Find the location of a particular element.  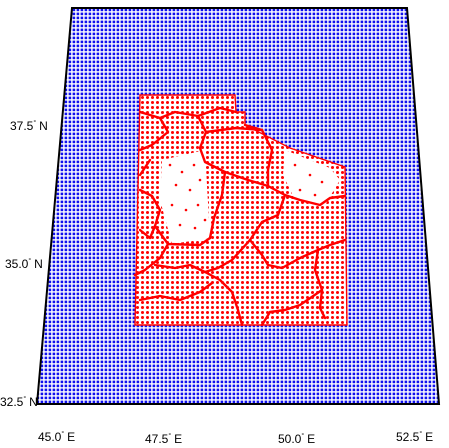

lat-label-37-5: 37.5° N is located at coordinates (29, 126).